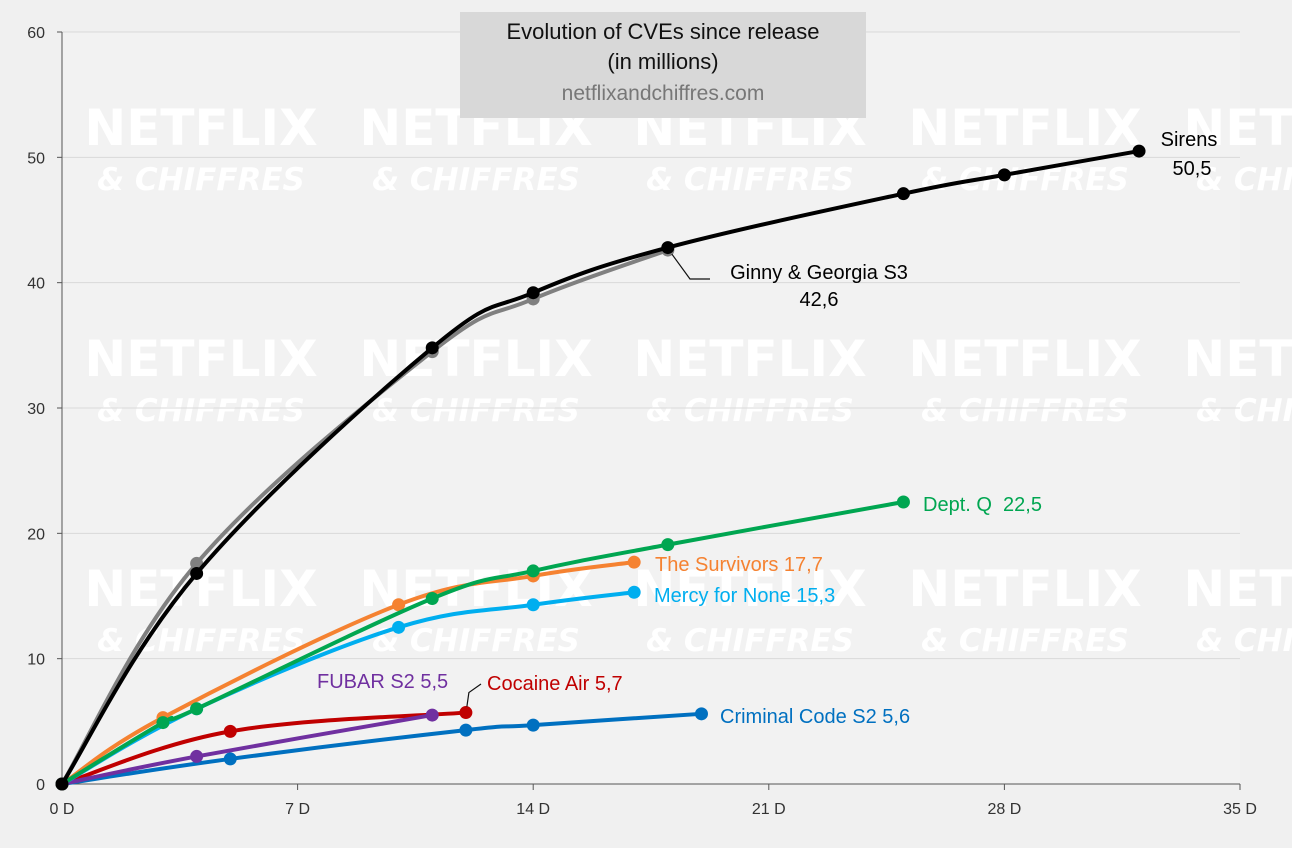 The height and width of the screenshot is (848, 1292). Describe the element at coordinates (716, 565) in the screenshot. I see `series-name-label: The Survivors` at that location.